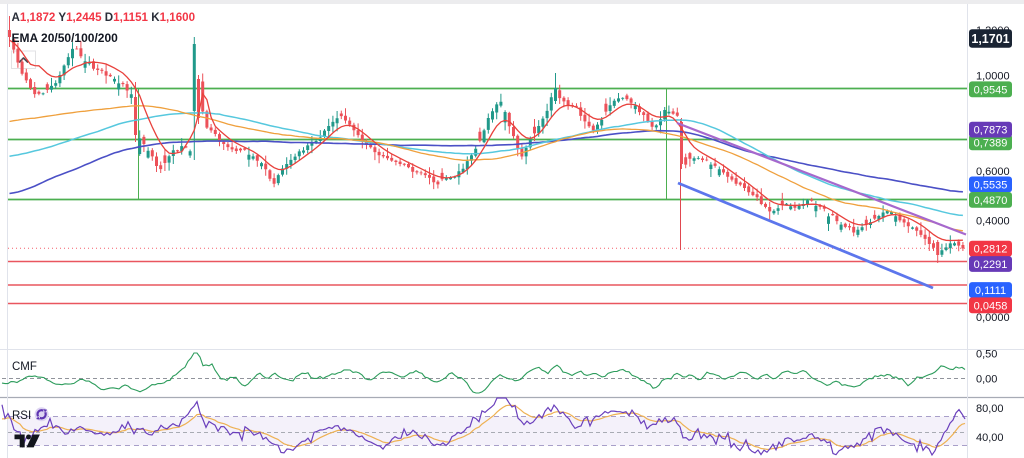 This screenshot has width=1024, height=458. Describe the element at coordinates (991, 306) in the screenshot. I see `svg-text: 0,0458` at that location.